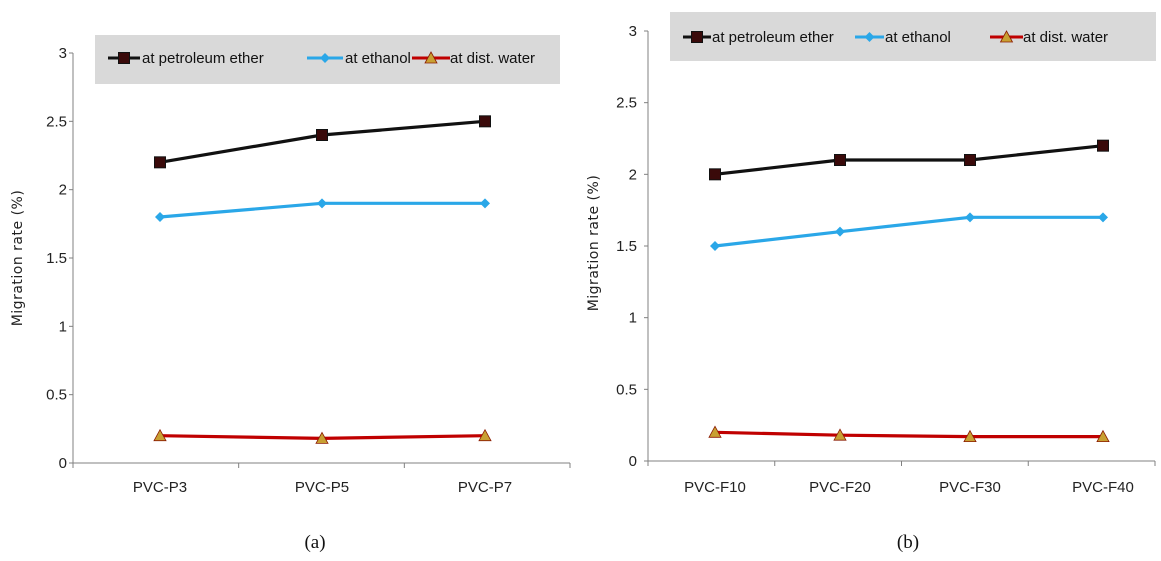 Image resolution: width=1161 pixels, height=561 pixels. I want to click on x-tick-label: PVC-P5, so click(322, 487).